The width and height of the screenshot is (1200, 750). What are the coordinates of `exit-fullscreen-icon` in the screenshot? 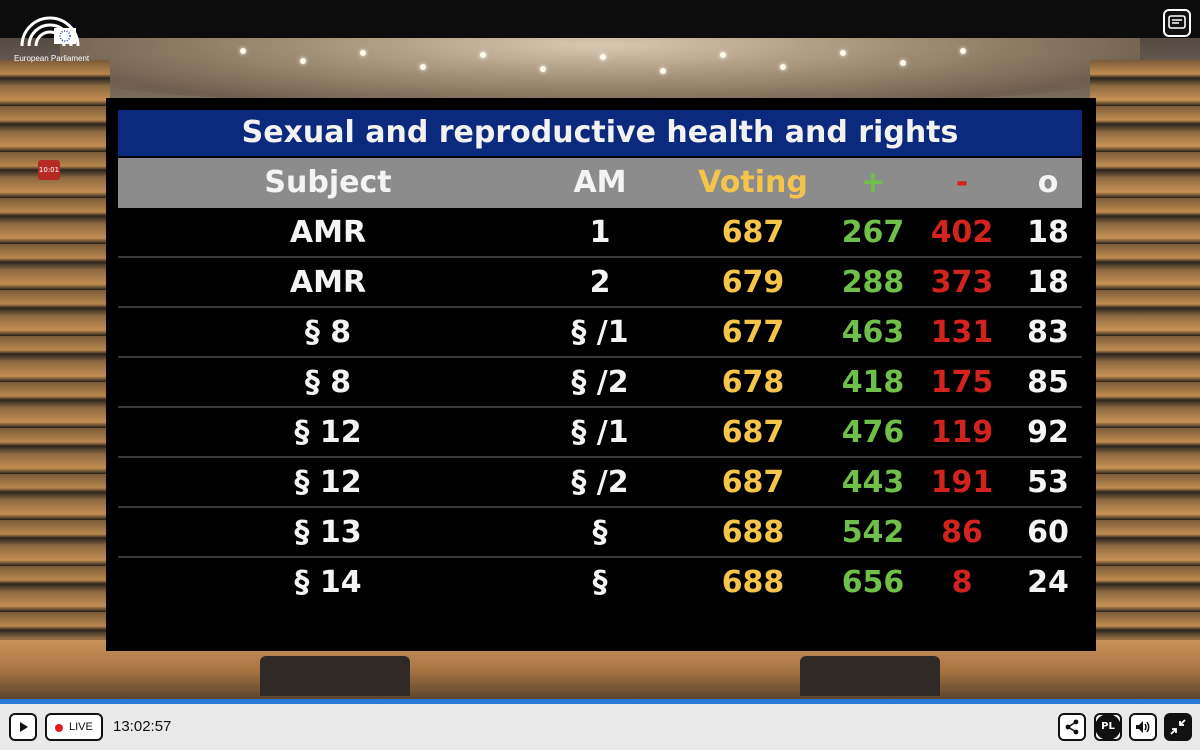 It's located at (1178, 727).